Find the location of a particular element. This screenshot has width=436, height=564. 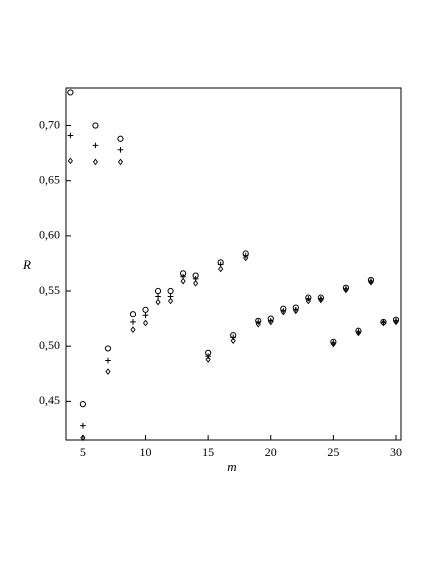

y-tick-label: 0,55 is located at coordinates (49, 290).